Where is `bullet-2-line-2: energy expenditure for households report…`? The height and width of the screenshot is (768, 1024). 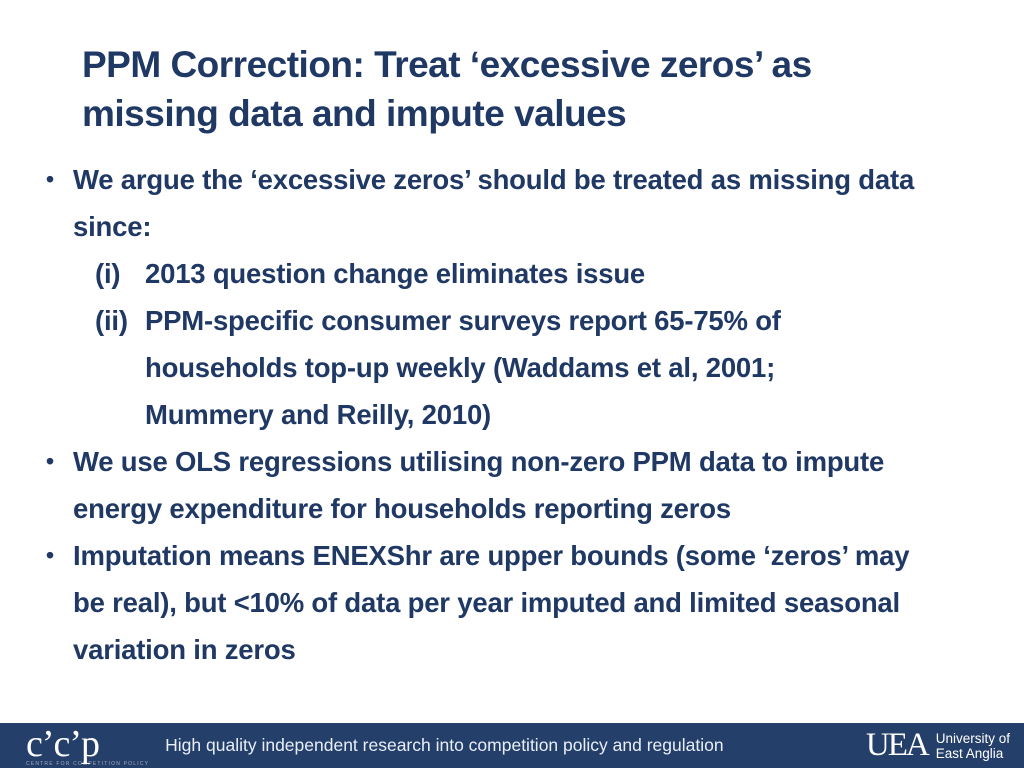 bullet-2-line-2: energy expenditure for households report… is located at coordinates (402, 508).